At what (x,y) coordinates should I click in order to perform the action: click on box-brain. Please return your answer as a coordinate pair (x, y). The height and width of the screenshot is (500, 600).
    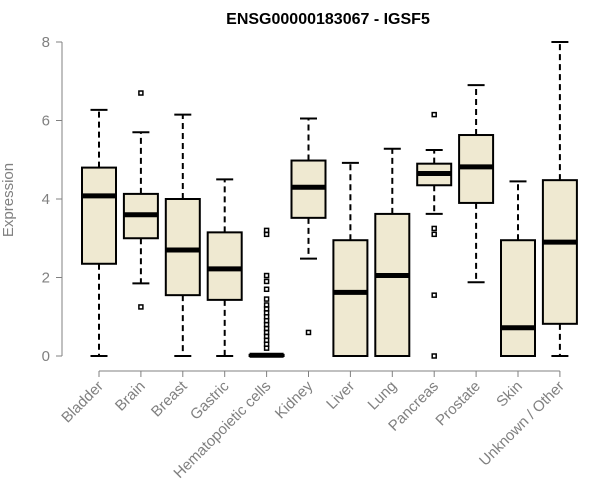
    Looking at the image, I should click on (140, 200).